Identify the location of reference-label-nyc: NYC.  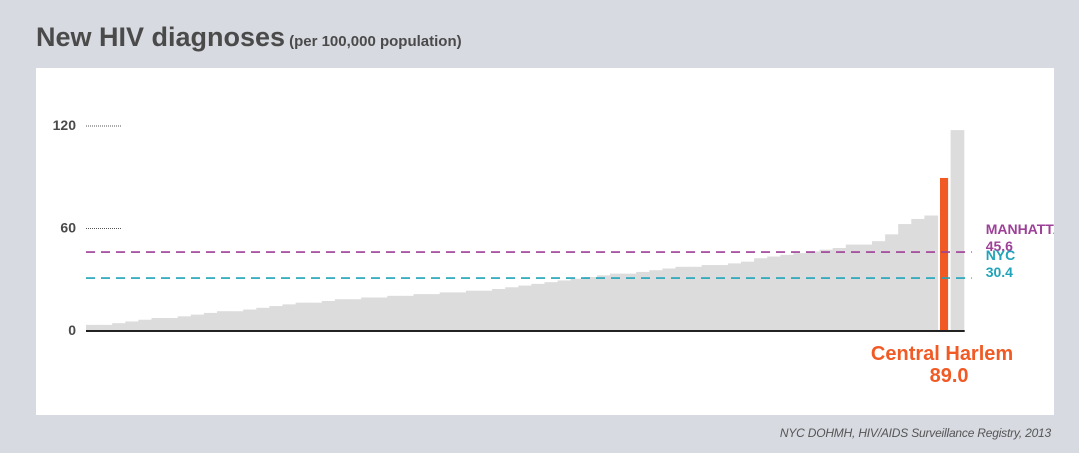
(1001, 255).